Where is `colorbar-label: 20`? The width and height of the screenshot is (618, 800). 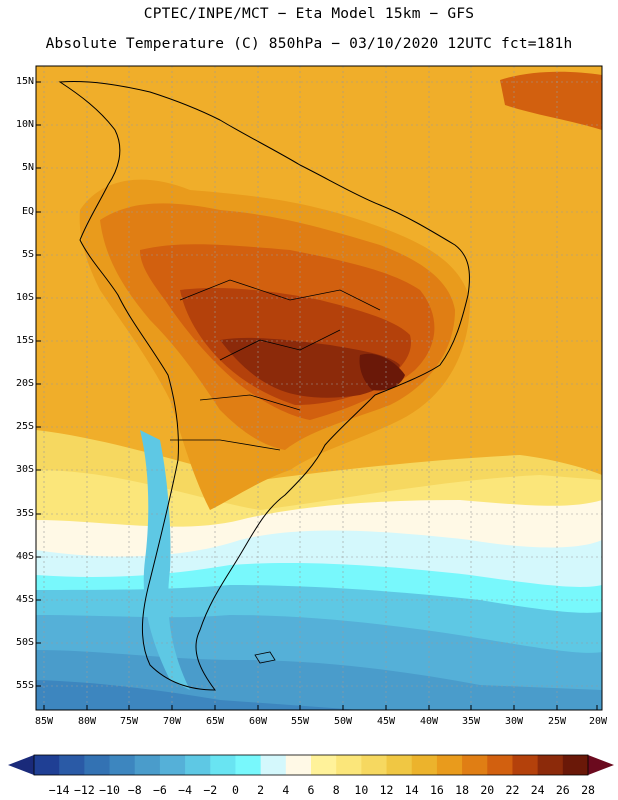 colorbar-label: 20 is located at coordinates (487, 790).